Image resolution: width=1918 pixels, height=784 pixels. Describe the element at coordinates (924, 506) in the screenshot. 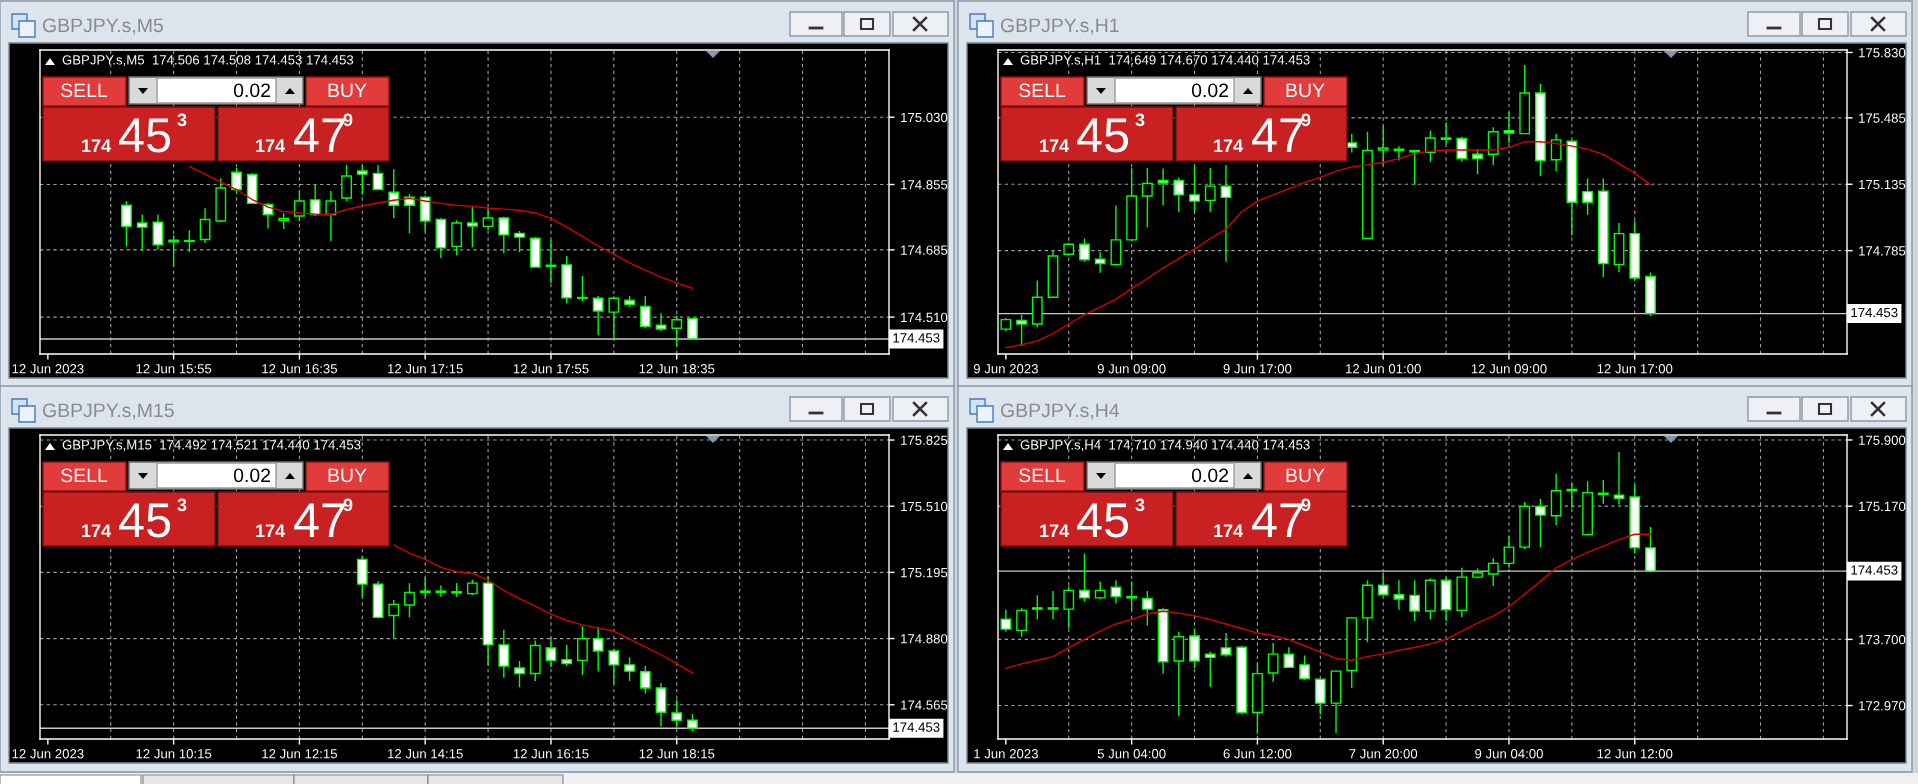

I see `y-tick-label: 175.510` at that location.